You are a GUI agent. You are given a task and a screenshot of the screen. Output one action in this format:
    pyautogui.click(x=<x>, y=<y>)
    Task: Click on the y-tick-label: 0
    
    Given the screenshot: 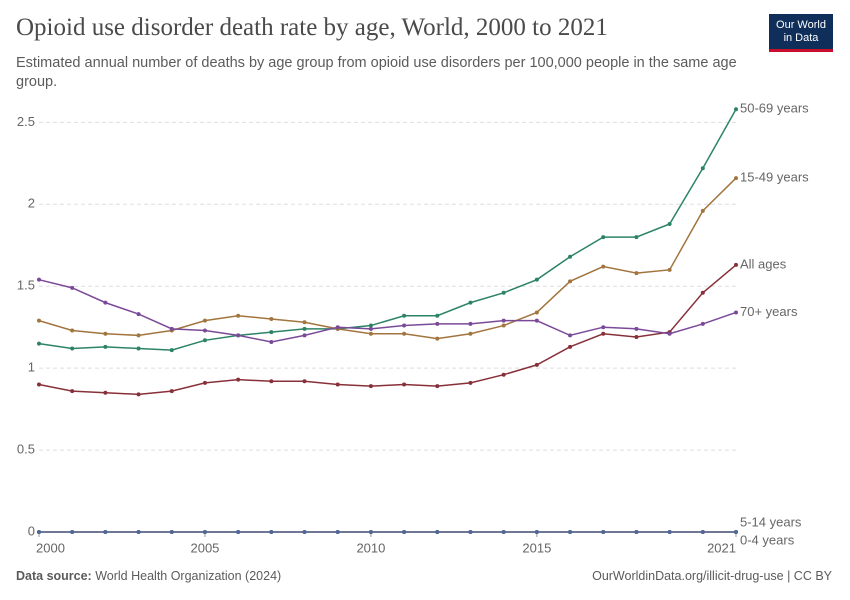 What is the action you would take?
    pyautogui.click(x=31, y=530)
    